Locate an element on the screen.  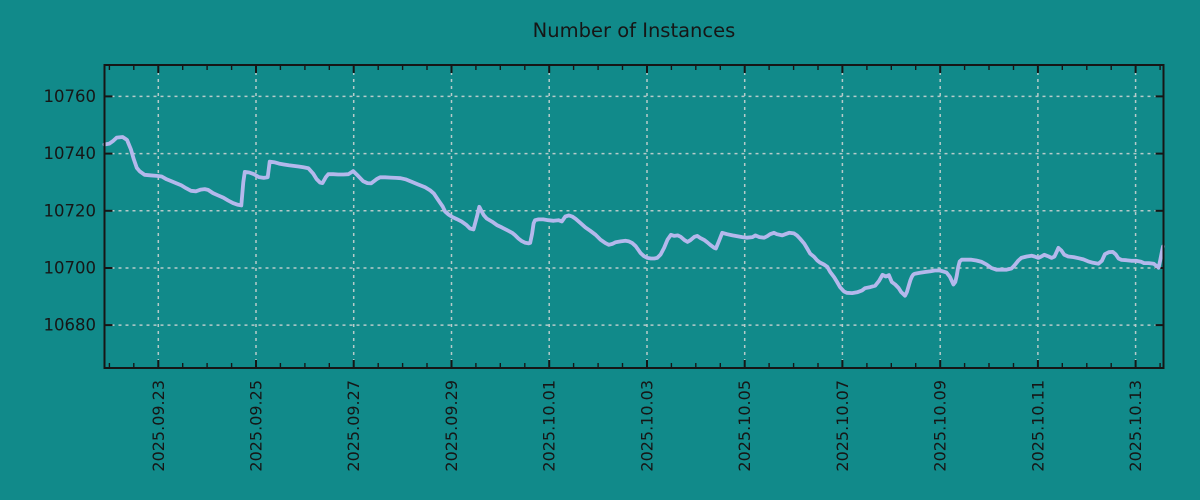
x-tick-label: 2025.10.11 is located at coordinates (1037, 426).